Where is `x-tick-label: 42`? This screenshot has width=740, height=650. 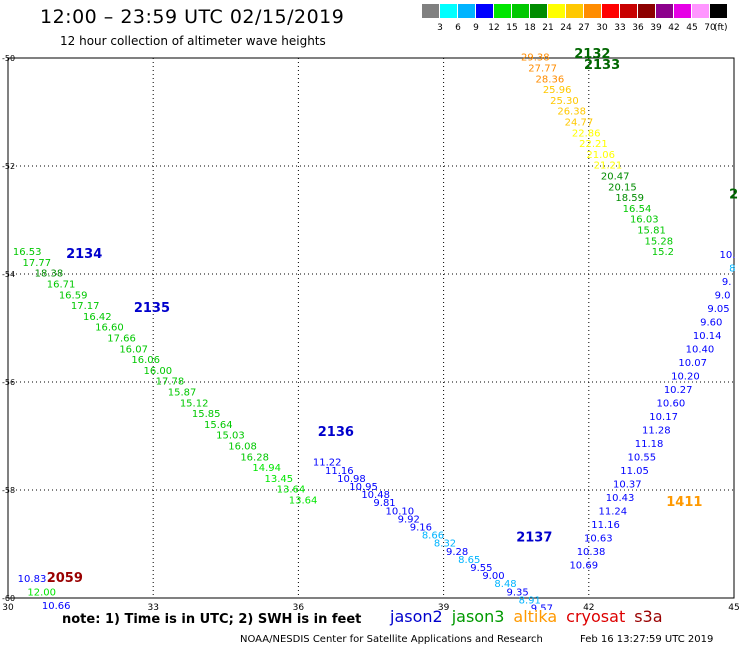 x-tick-label: 42 is located at coordinates (588, 606).